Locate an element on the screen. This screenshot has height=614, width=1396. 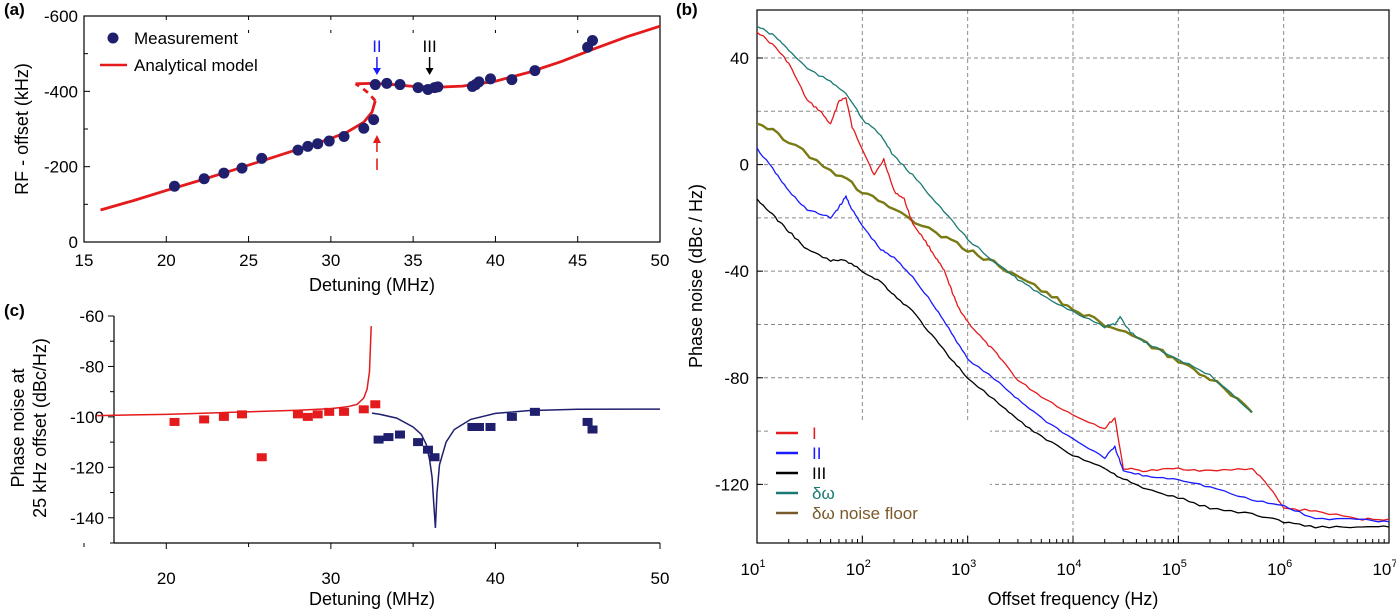
panel-b-x-tick-label: 10⁴ is located at coordinates (1068, 568).